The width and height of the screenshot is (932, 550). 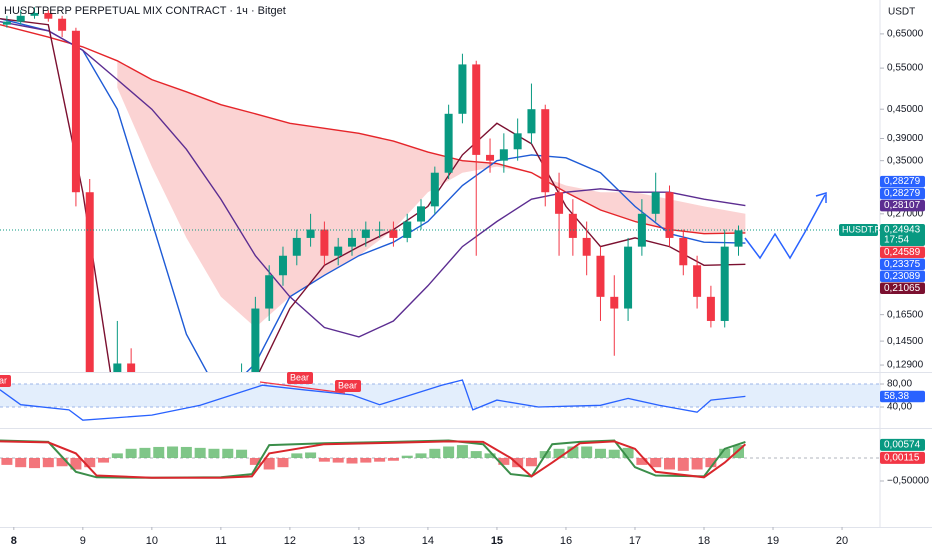 What do you see at coordinates (842, 541) in the screenshot?
I see `x-tick-label: 20` at bounding box center [842, 541].